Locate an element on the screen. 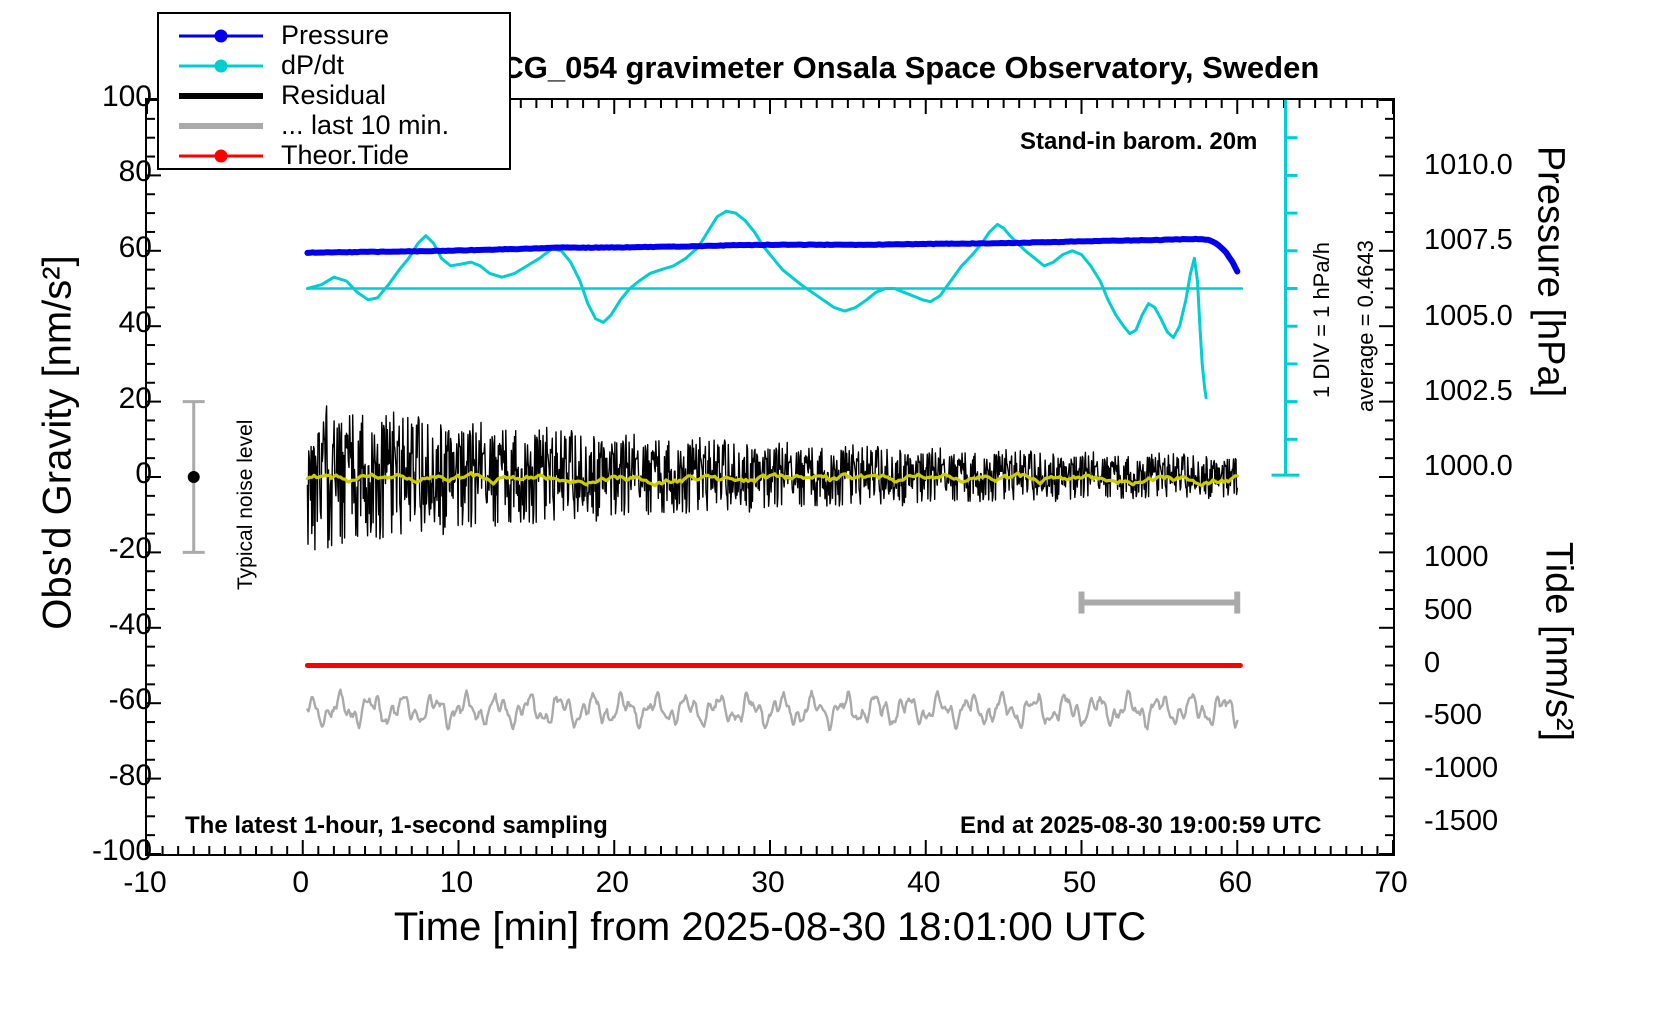 Image resolution: width=1660 pixels, height=1020 pixels. y-tick-pressure: 1007.5 is located at coordinates (1468, 240).